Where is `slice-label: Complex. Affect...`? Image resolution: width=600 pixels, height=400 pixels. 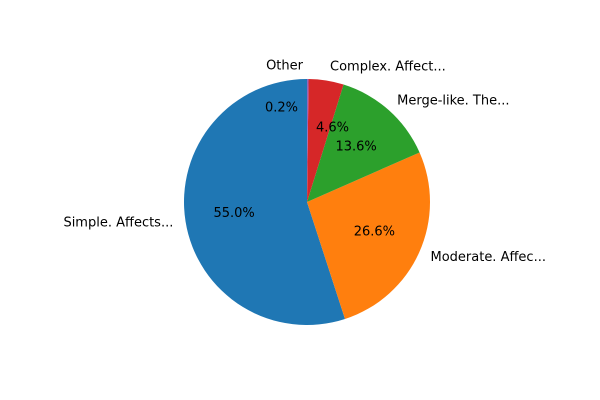
slice-label: Complex. Affect... is located at coordinates (388, 67).